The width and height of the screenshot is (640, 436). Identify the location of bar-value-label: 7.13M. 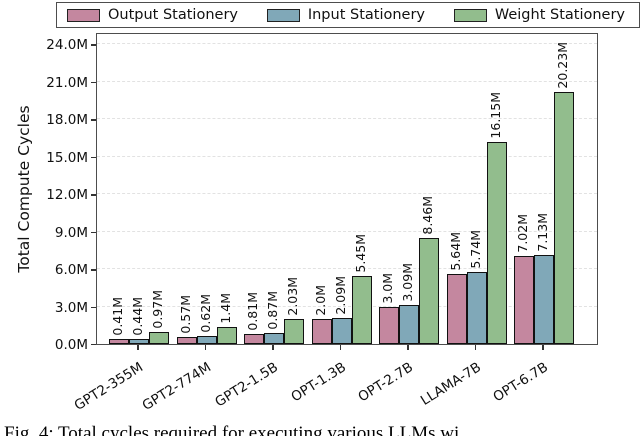
(542, 232).